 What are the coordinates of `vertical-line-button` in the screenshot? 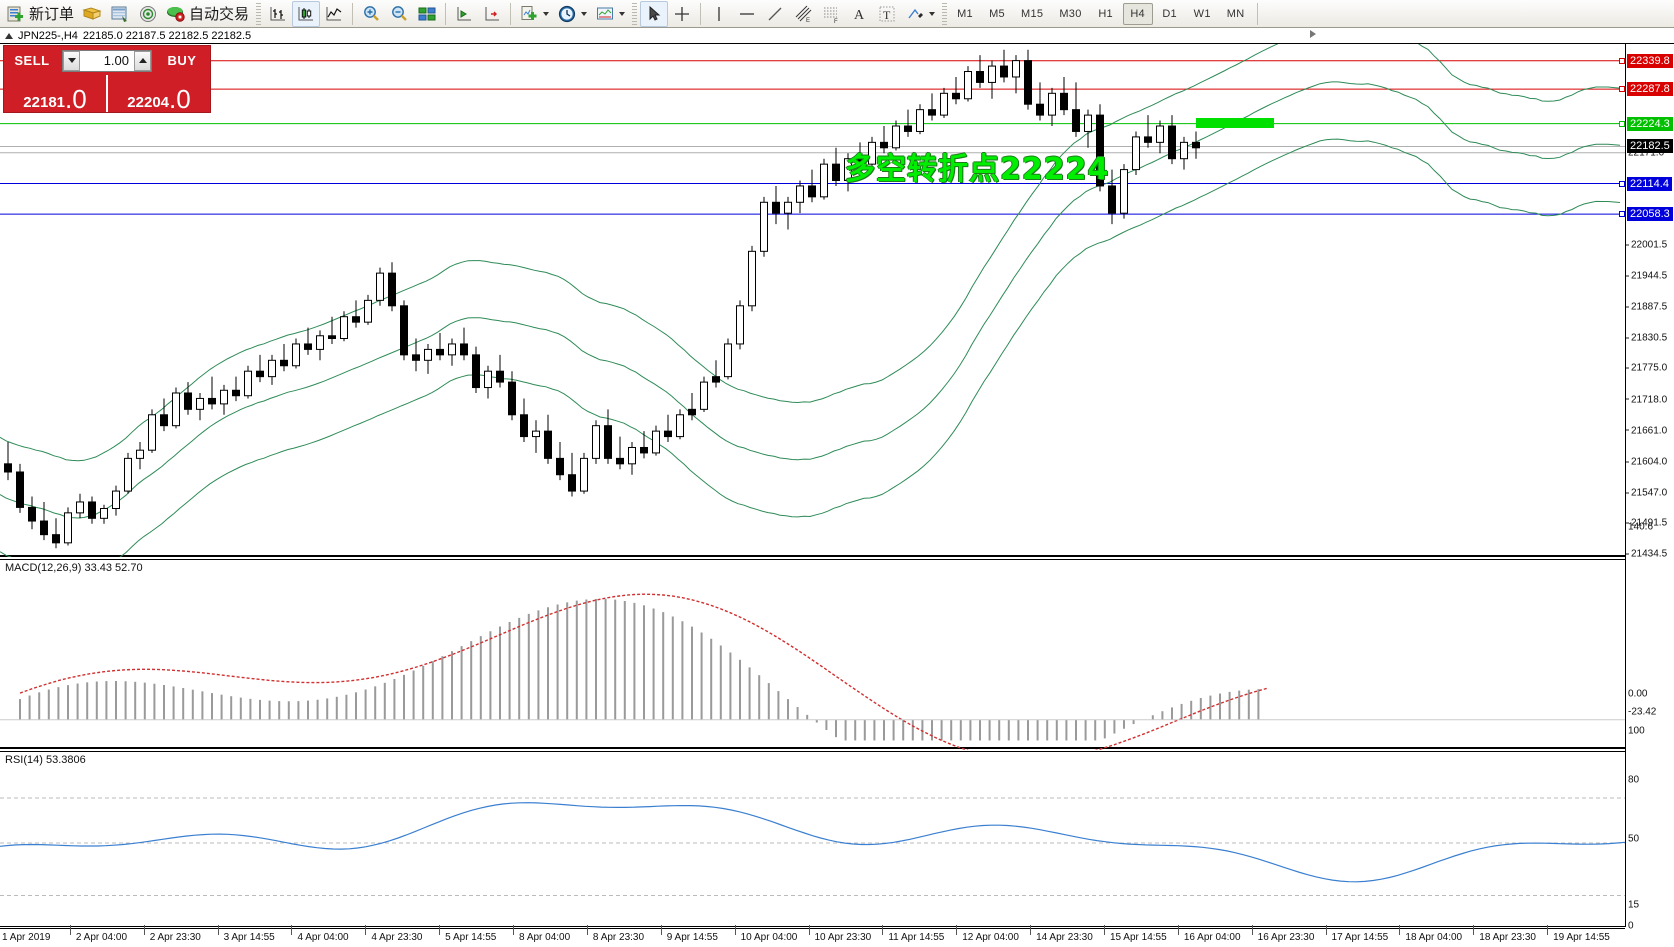 It's located at (719, 14).